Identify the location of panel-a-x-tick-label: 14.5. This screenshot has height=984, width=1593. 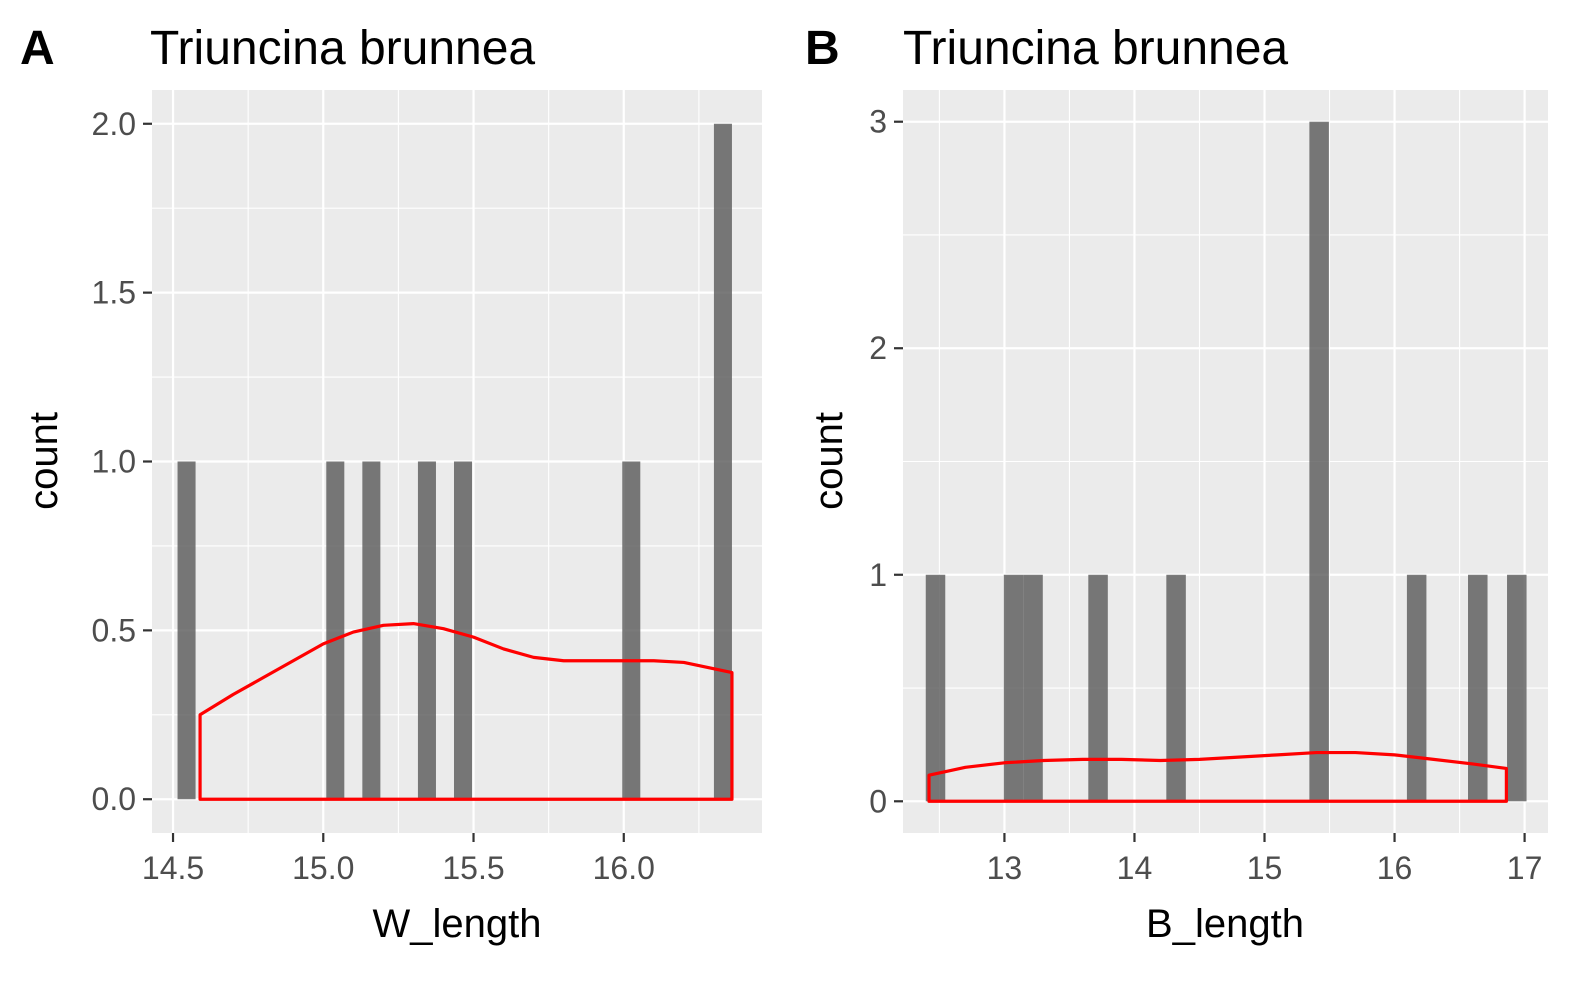
(173, 868).